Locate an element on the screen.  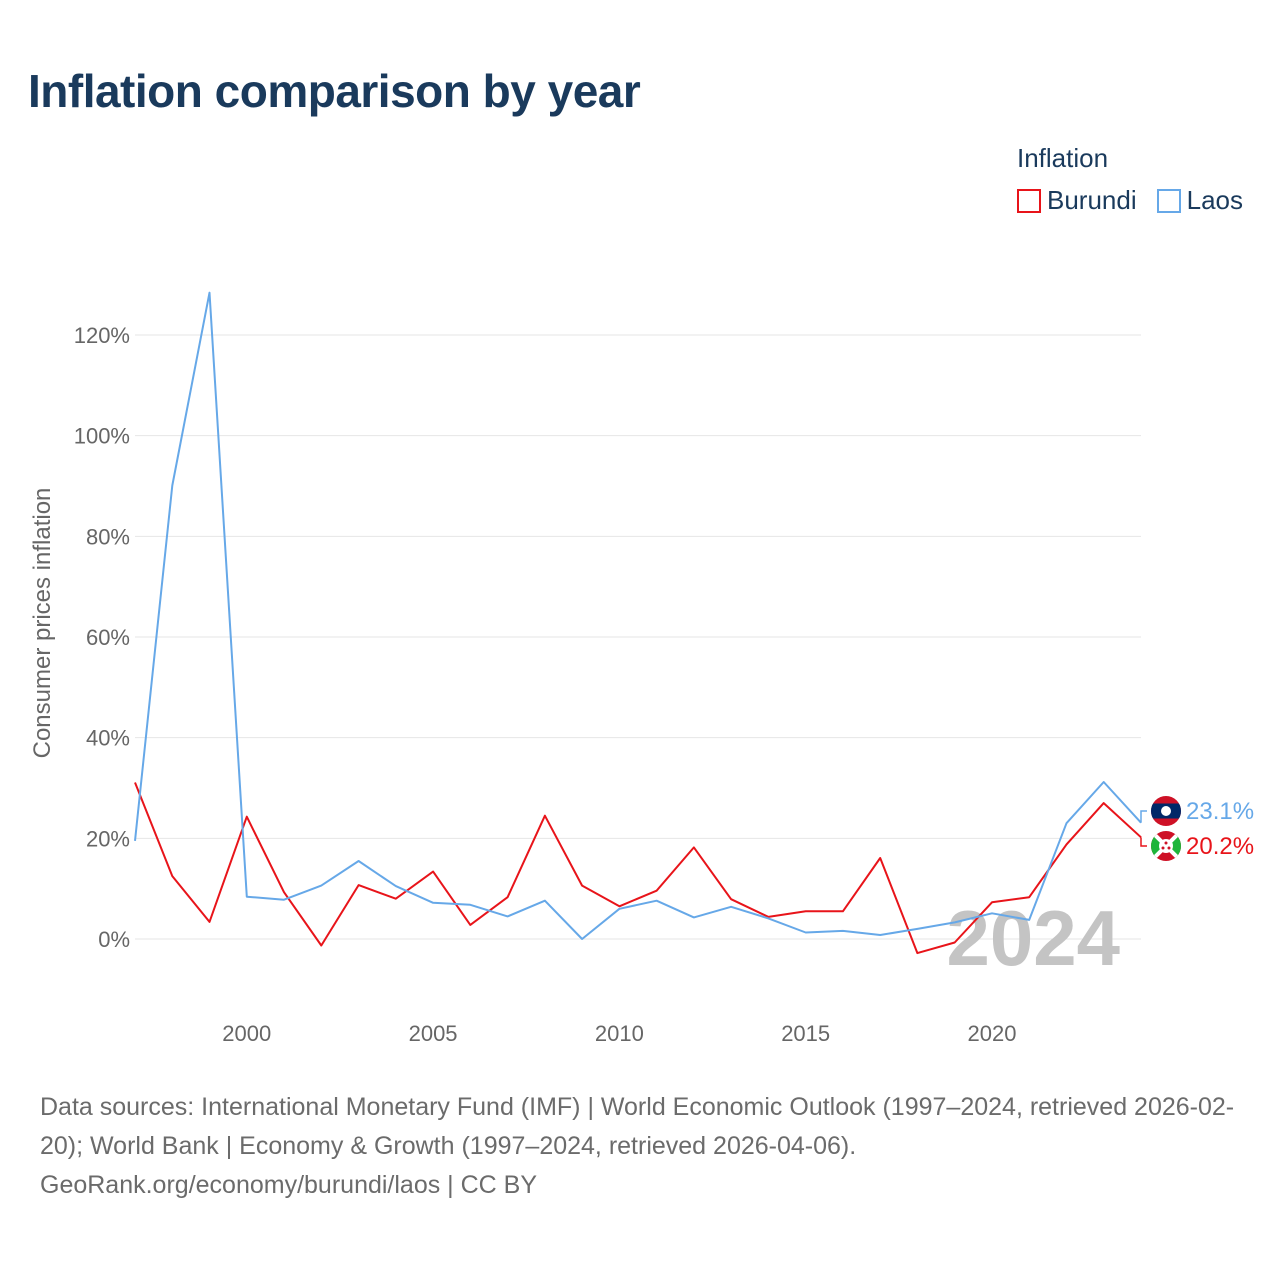
legend-label-burundi: Burundi is located at coordinates (1092, 200).